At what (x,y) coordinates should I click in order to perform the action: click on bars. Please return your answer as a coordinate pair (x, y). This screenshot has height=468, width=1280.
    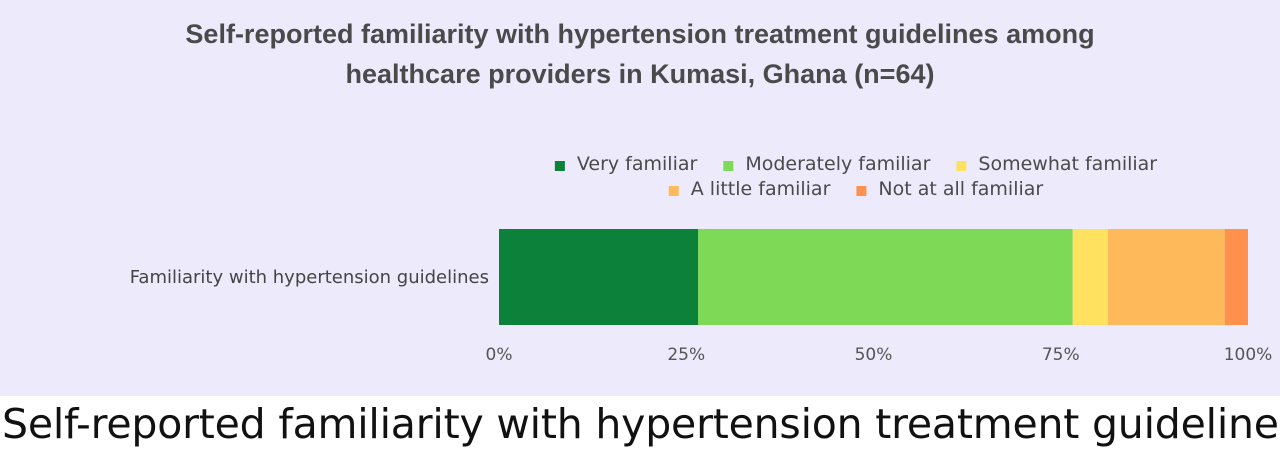
    Looking at the image, I should click on (873, 277).